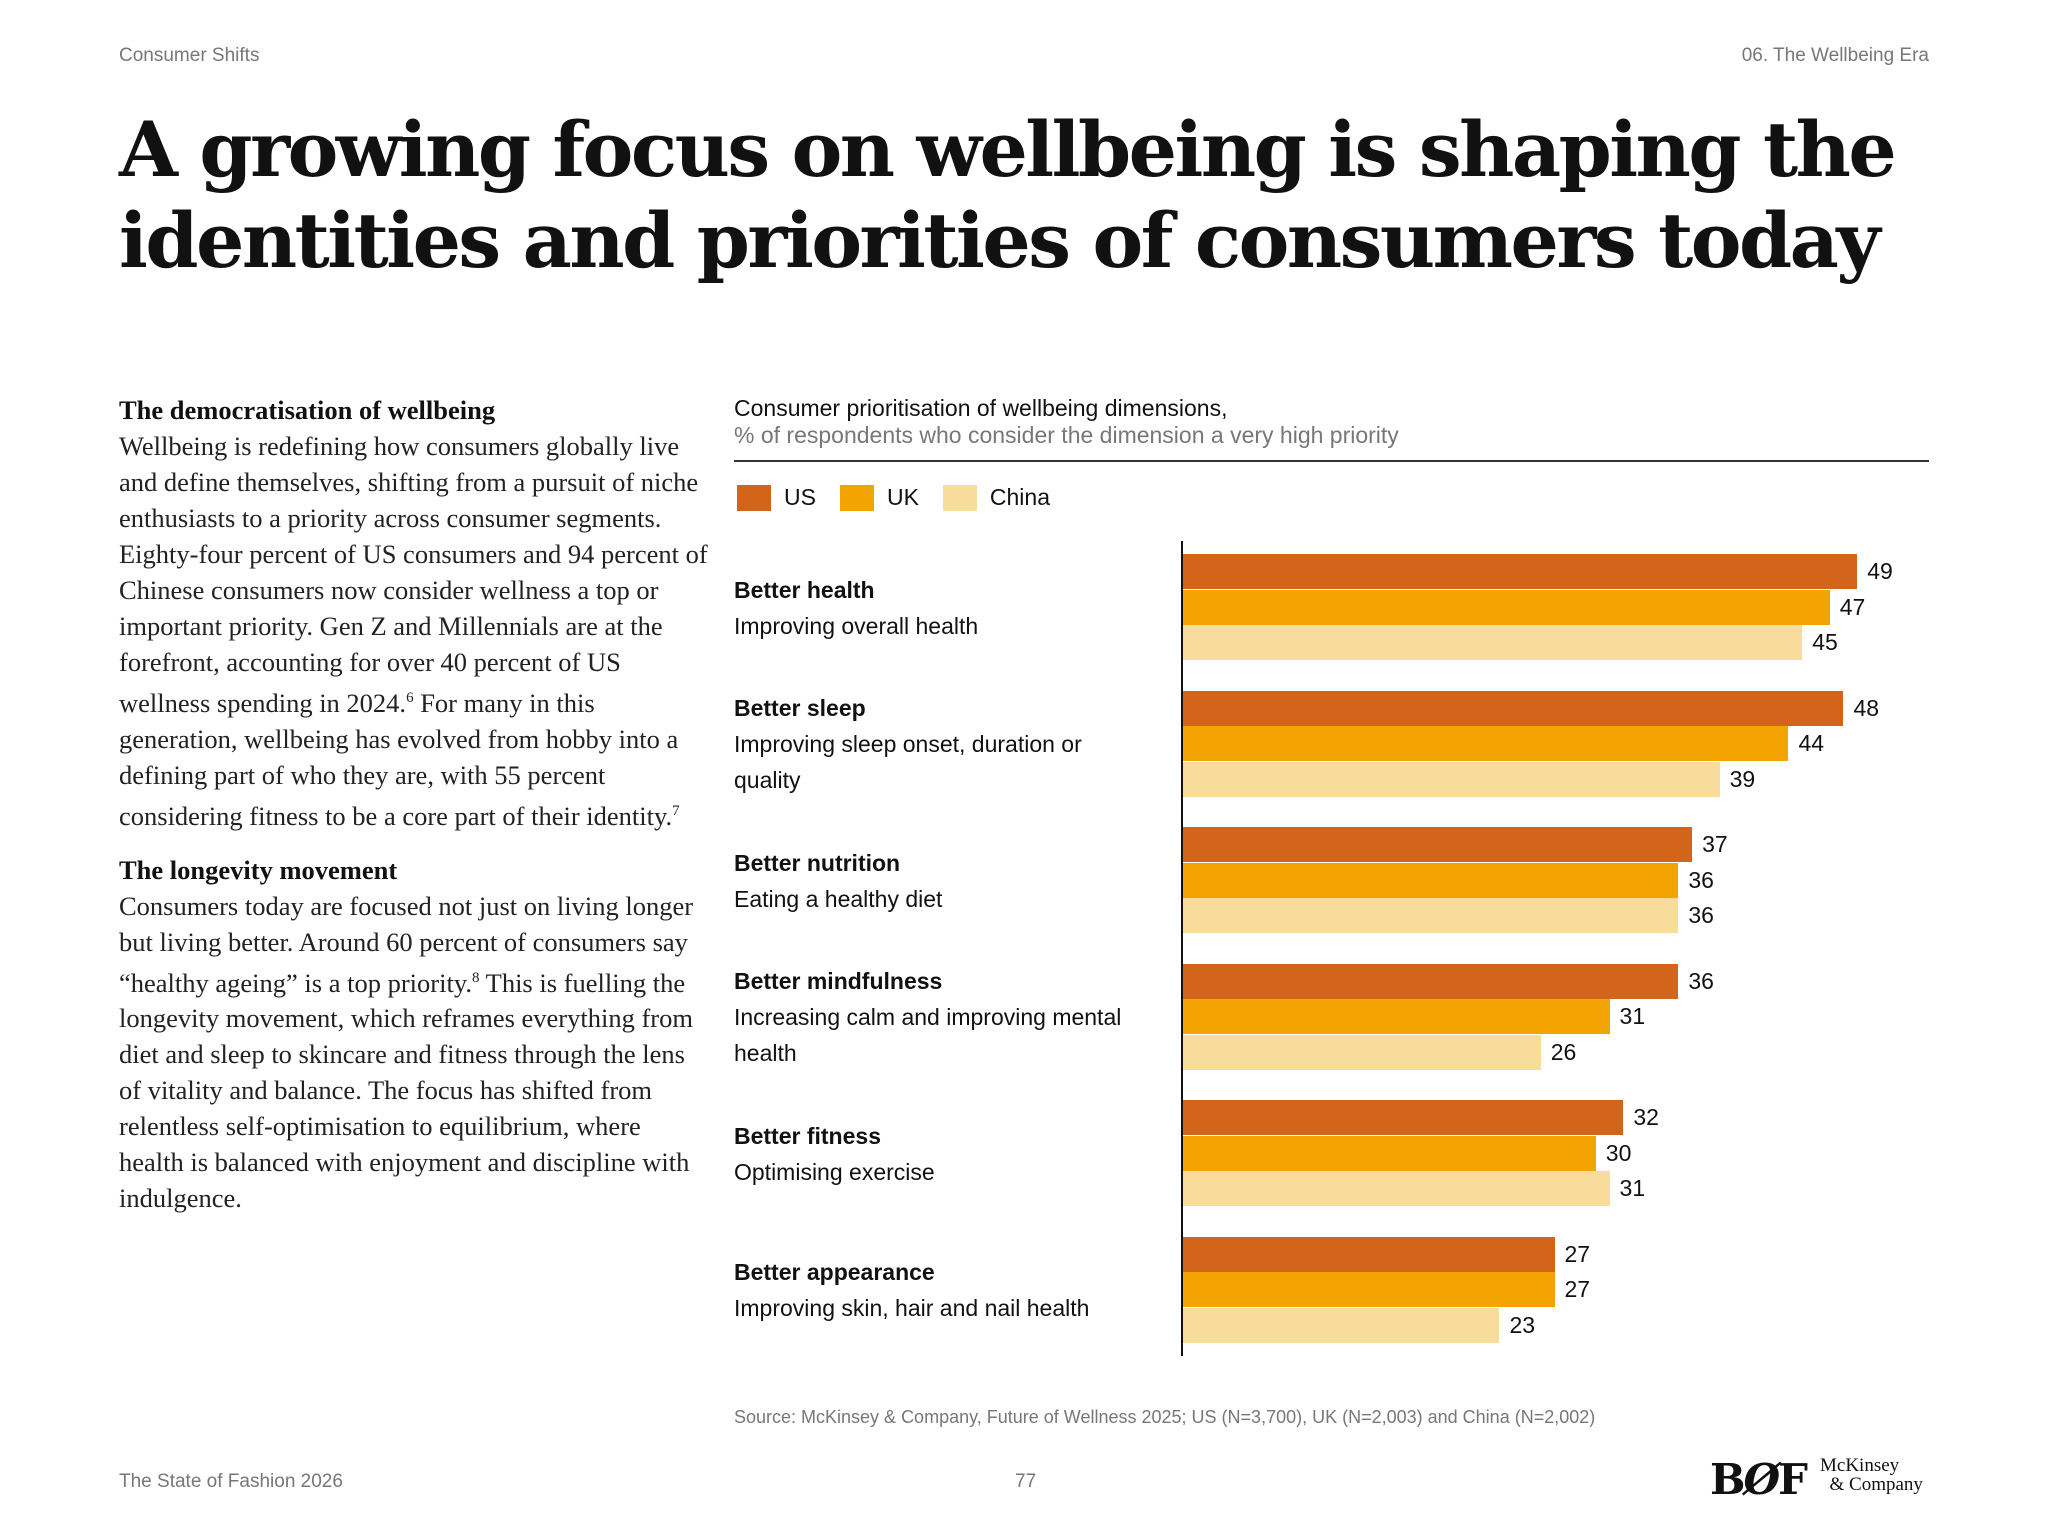  Describe the element at coordinates (1618, 1152) in the screenshot. I see `data-label: 30` at that location.